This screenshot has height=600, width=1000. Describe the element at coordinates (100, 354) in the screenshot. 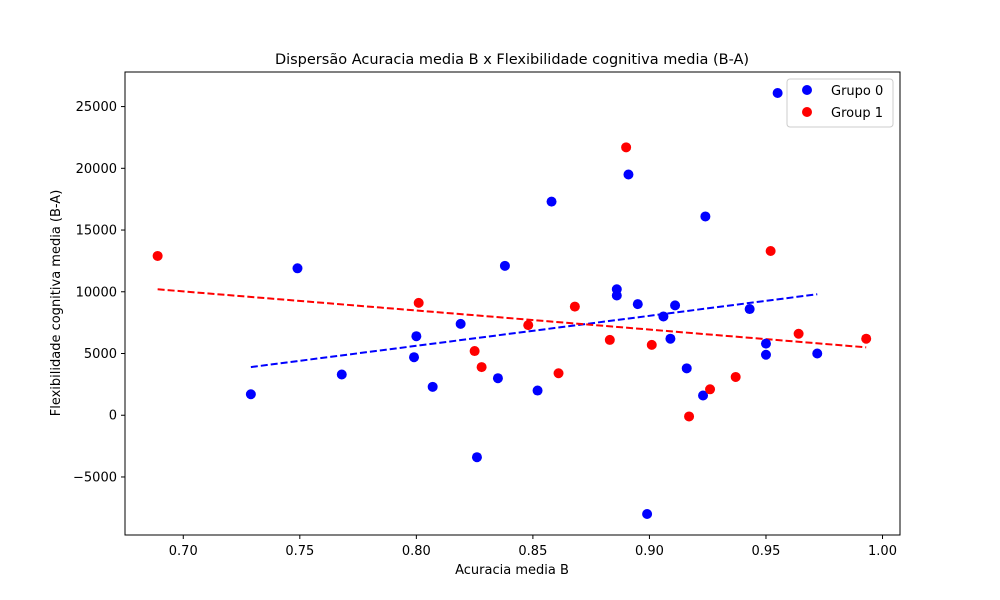

I see `y-tick-label: 5000` at that location.